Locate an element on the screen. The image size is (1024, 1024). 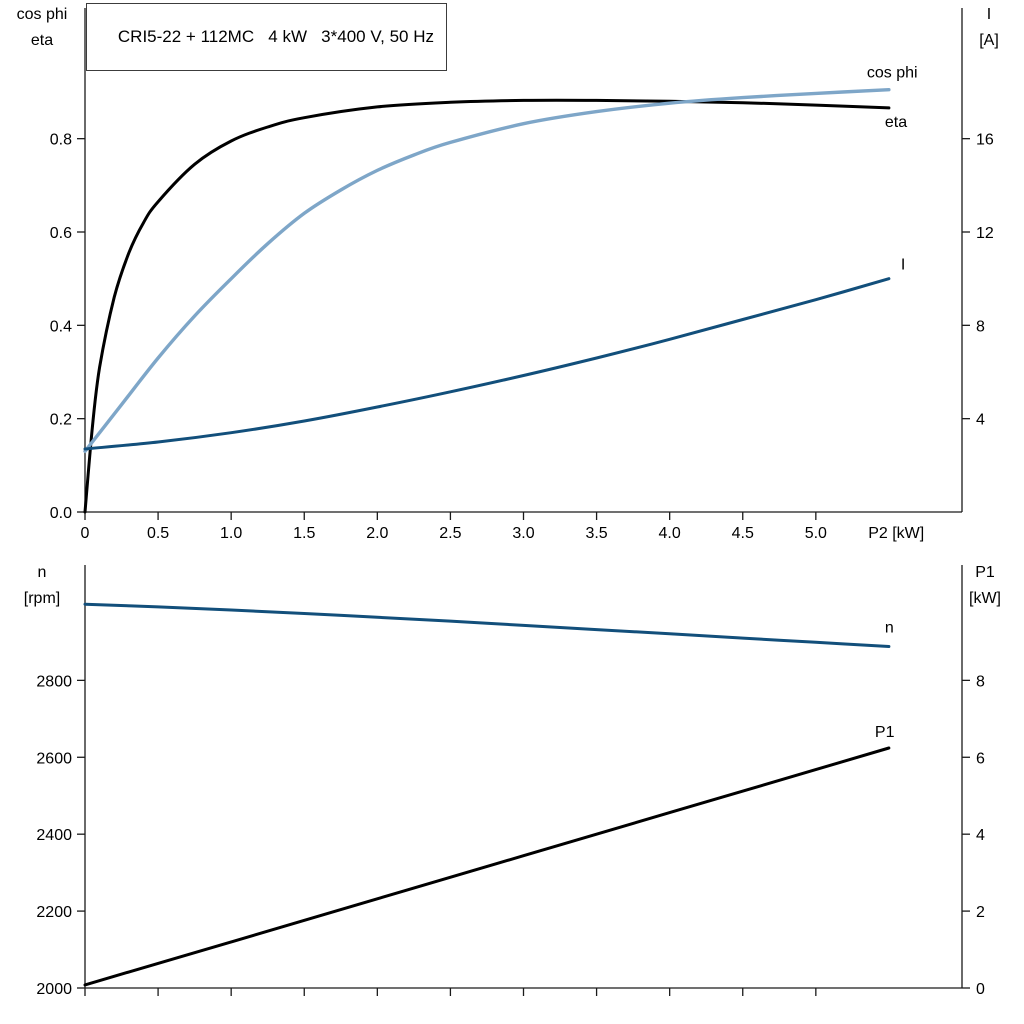
eta-curve-label: eta is located at coordinates (896, 122).